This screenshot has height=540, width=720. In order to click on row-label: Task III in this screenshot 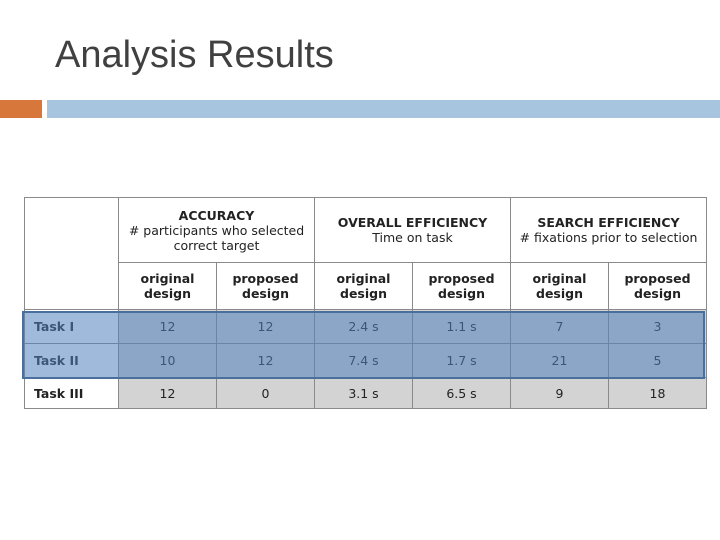, I will do `click(71, 393)`.